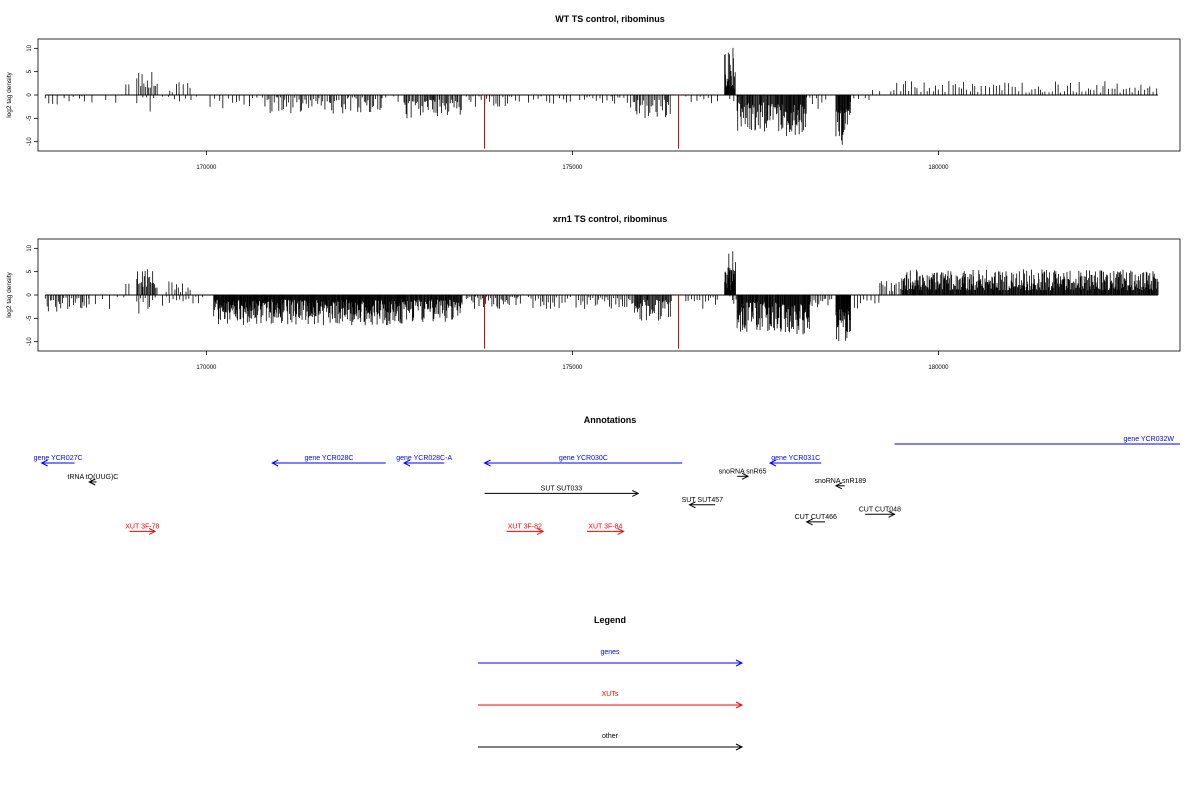  I want to click on annotation-feature: gene YCR031C, so click(795, 461).